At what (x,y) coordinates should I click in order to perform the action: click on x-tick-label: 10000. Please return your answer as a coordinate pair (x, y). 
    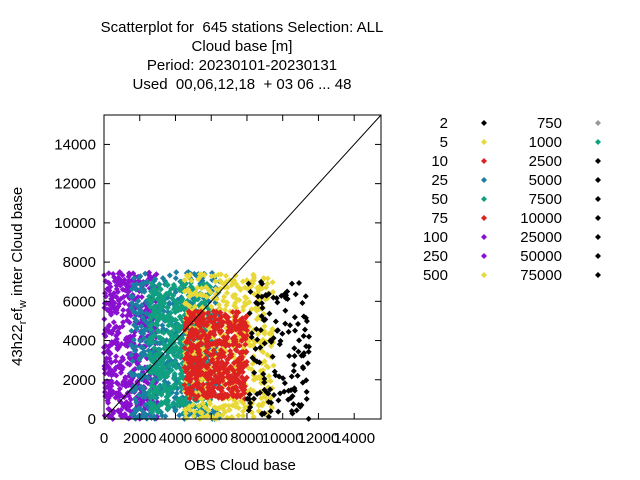
    Looking at the image, I should click on (283, 438).